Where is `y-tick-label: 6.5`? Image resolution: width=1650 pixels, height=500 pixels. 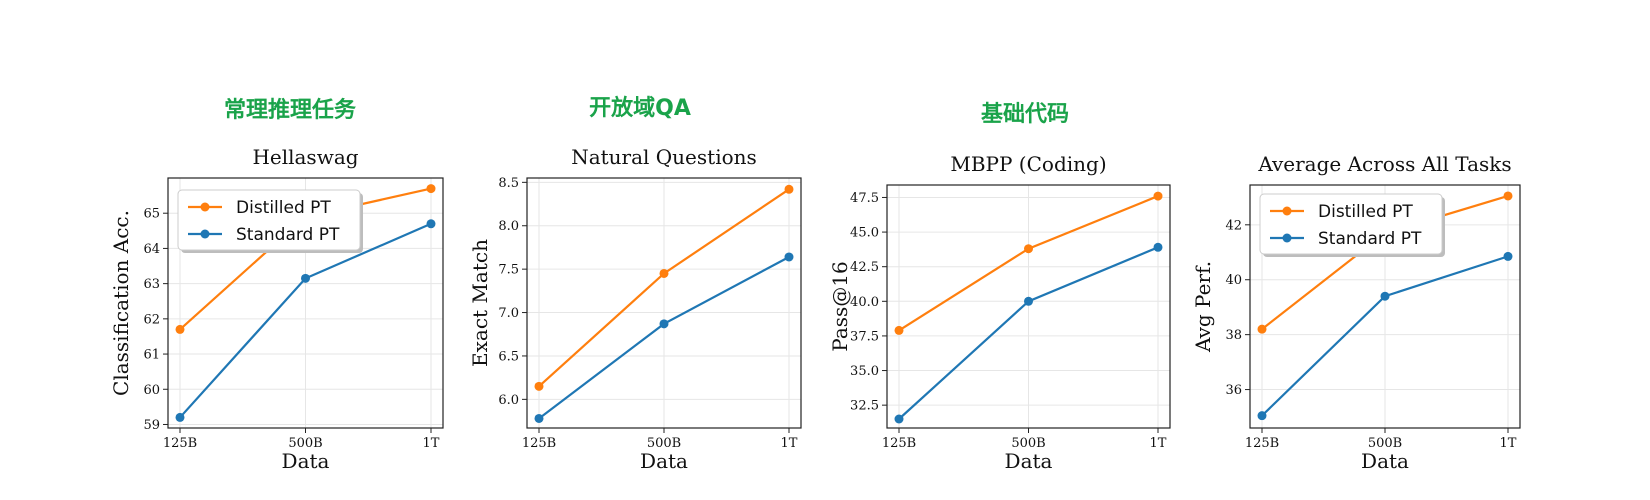
y-tick-label: 6.5 is located at coordinates (508, 356).